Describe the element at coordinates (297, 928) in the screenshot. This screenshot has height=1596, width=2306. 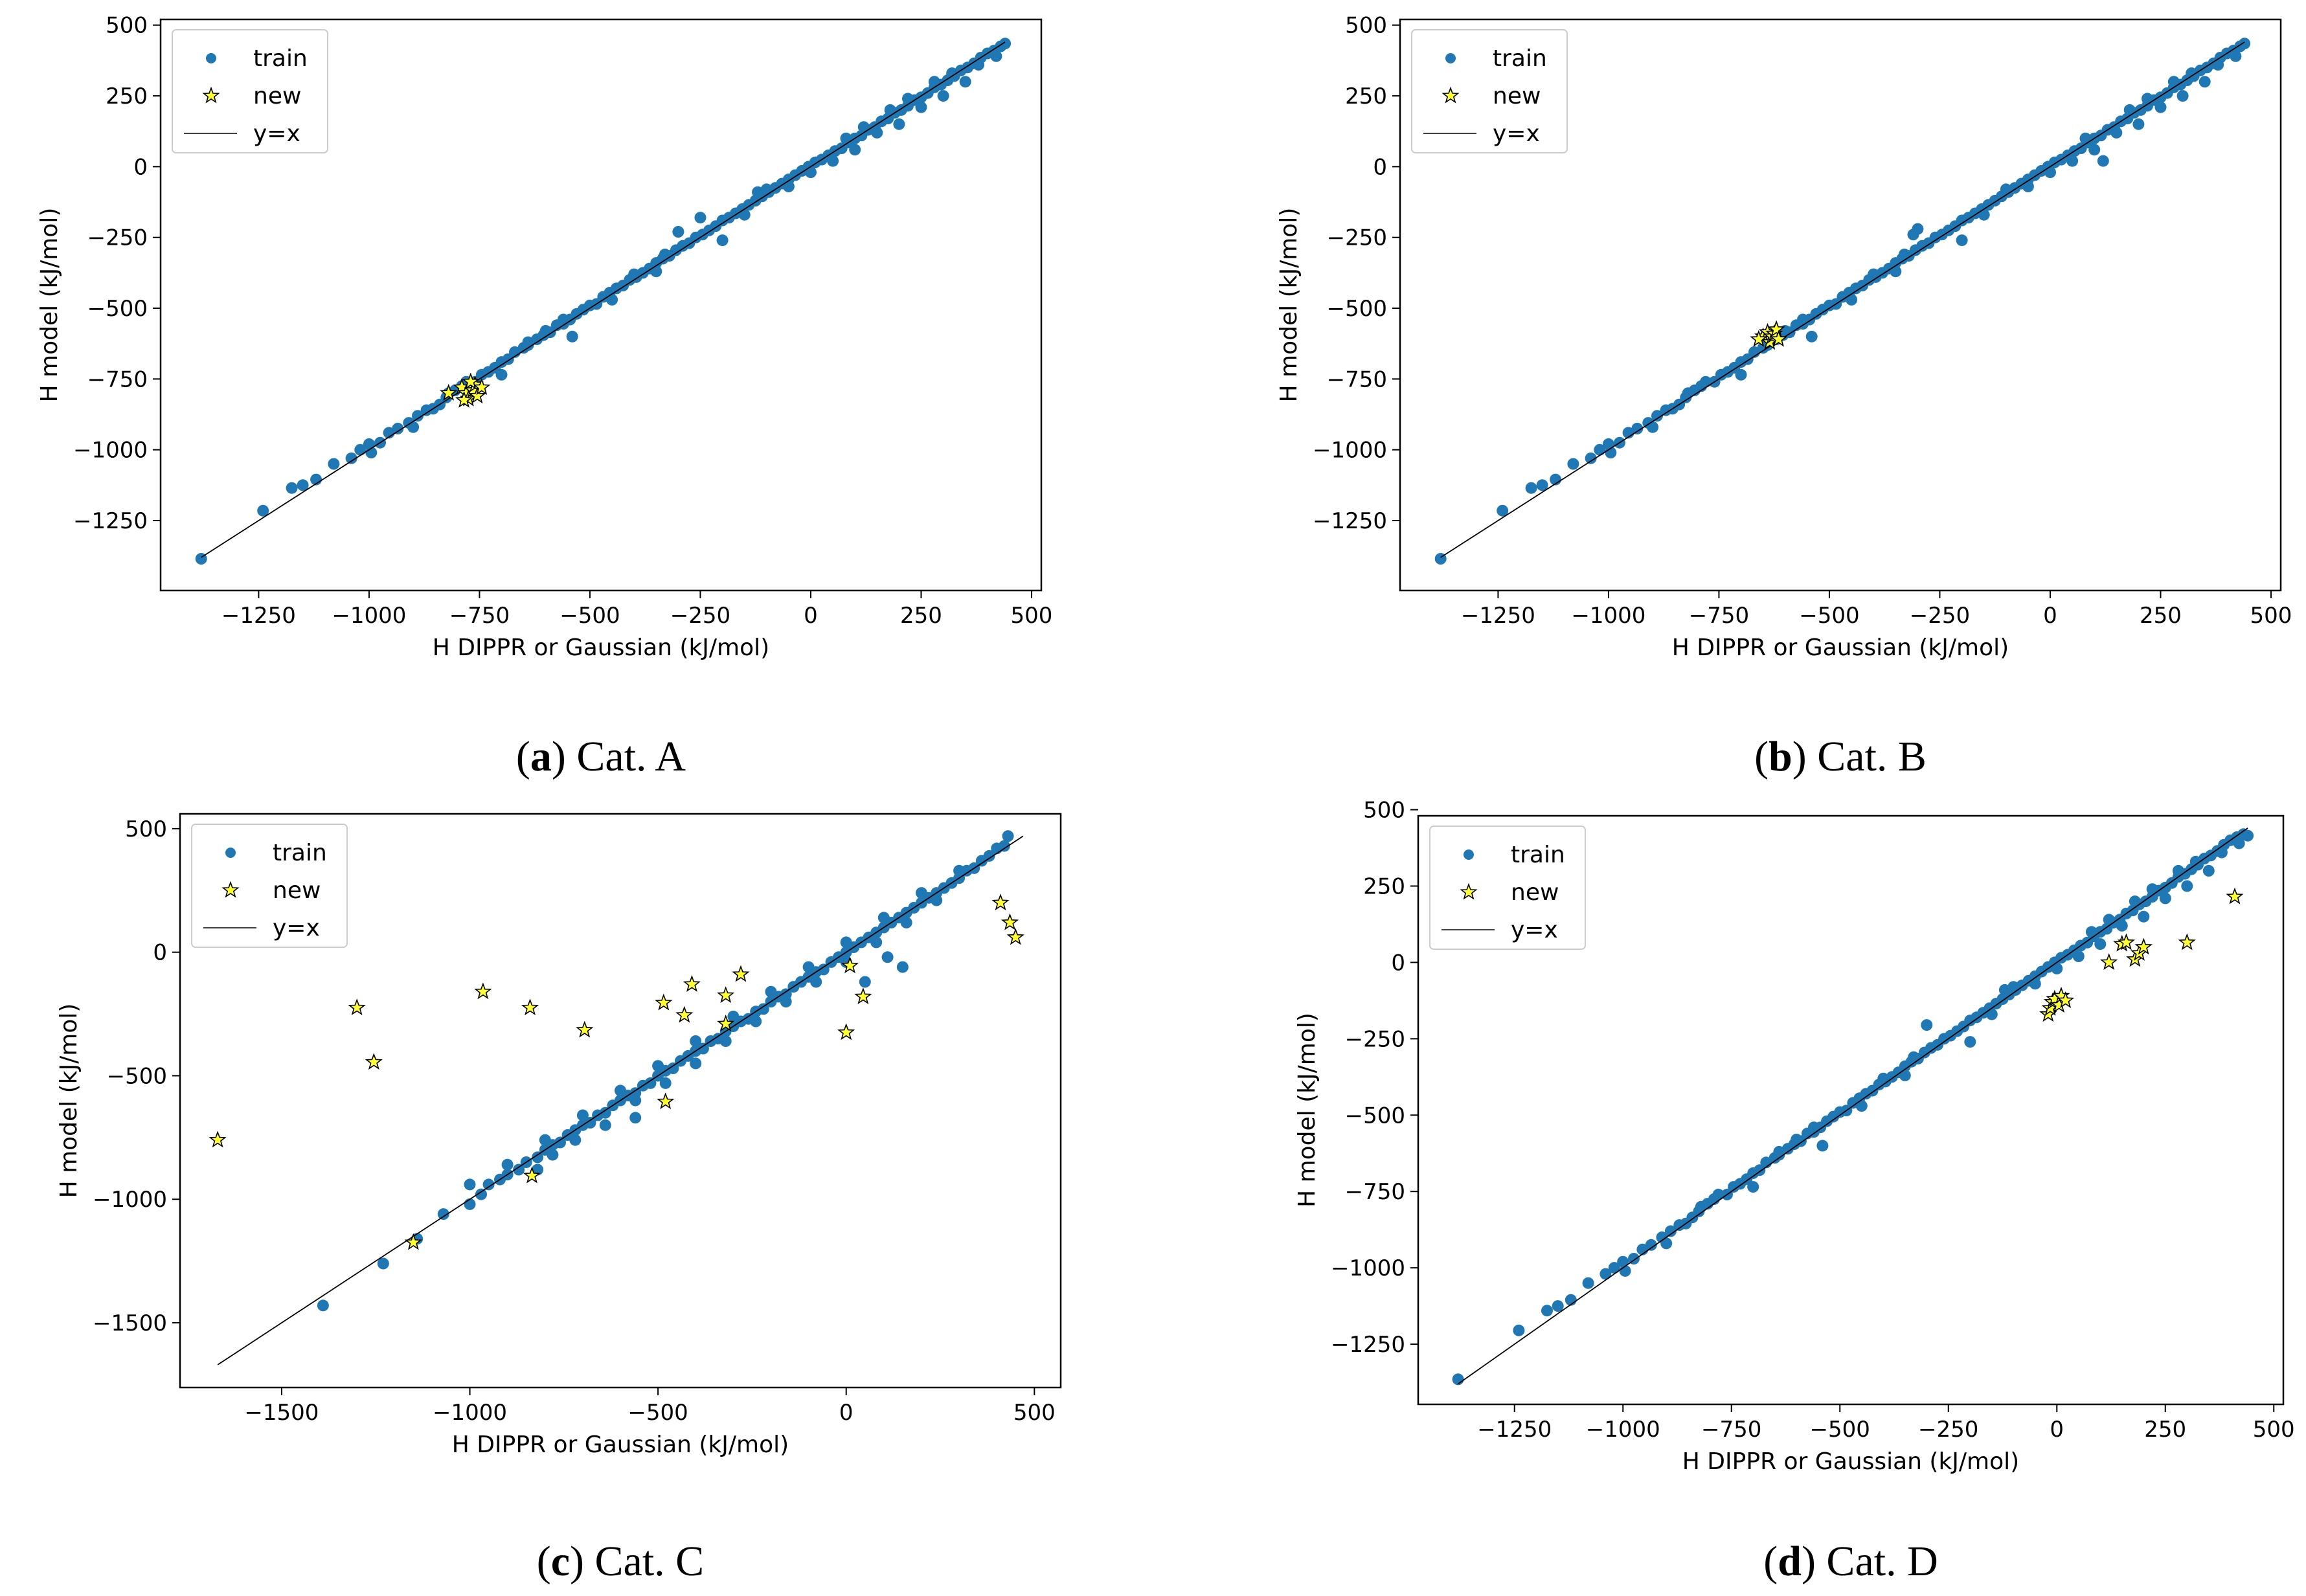
I see `legend-identity-label: y=x` at that location.